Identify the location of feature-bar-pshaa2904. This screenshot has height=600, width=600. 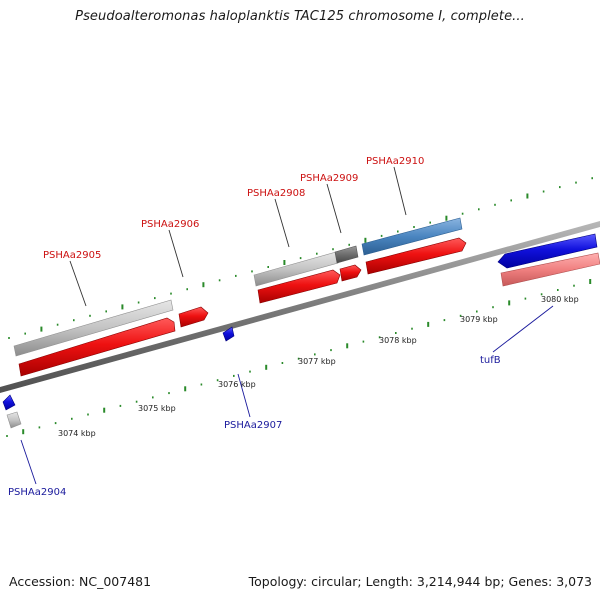
(14, 420).